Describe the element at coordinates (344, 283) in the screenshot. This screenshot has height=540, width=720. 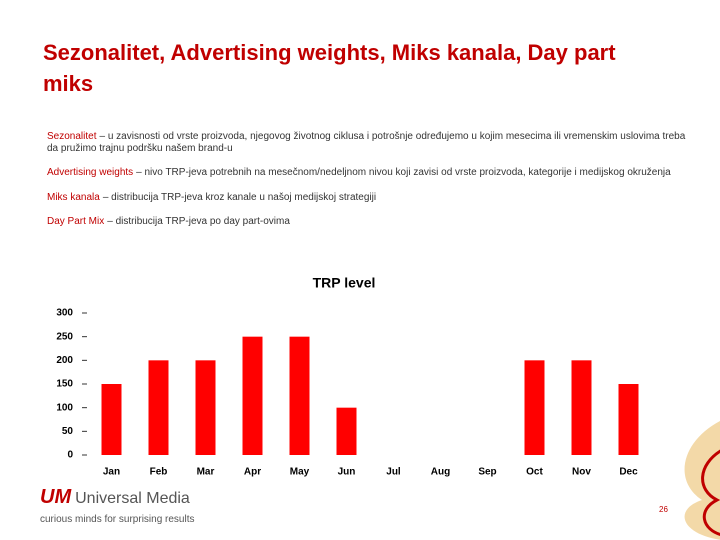
I see `chart-title: TRP level` at that location.